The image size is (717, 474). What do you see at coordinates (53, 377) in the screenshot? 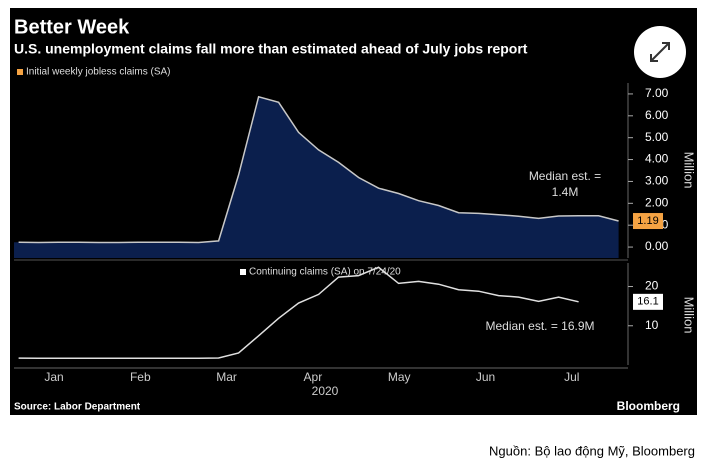
I see `x-tick-label: Jan` at bounding box center [53, 377].